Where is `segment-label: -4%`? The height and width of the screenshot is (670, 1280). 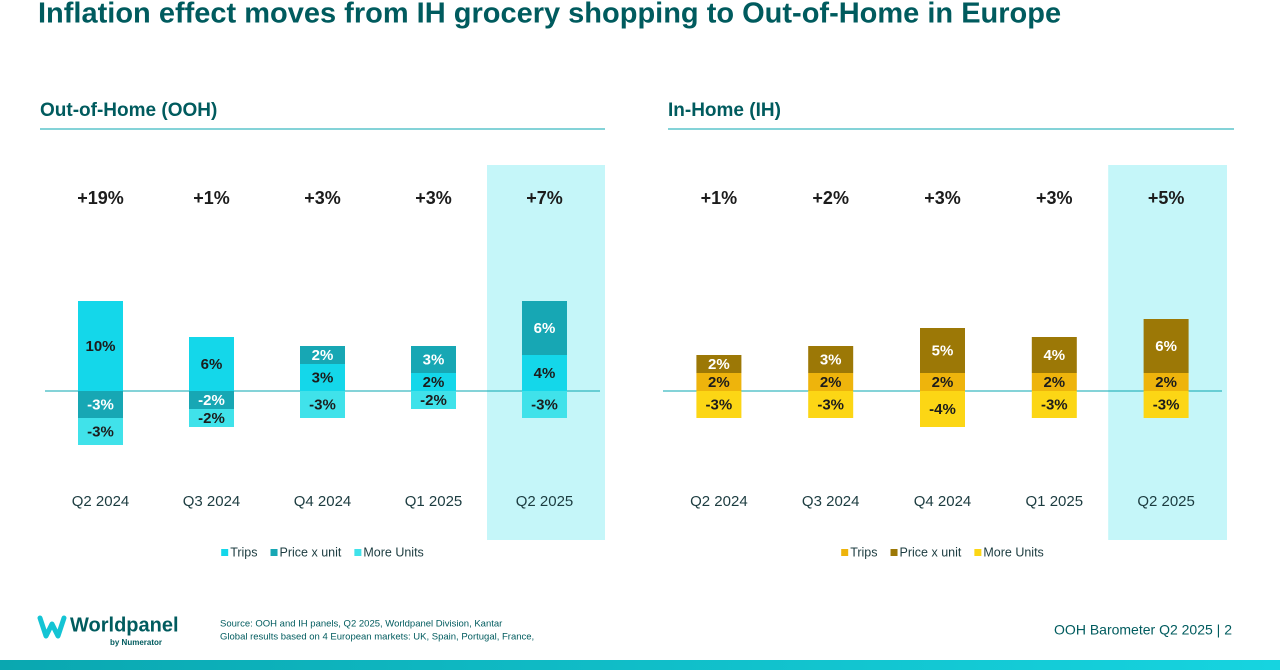 segment-label: -4% is located at coordinates (942, 409).